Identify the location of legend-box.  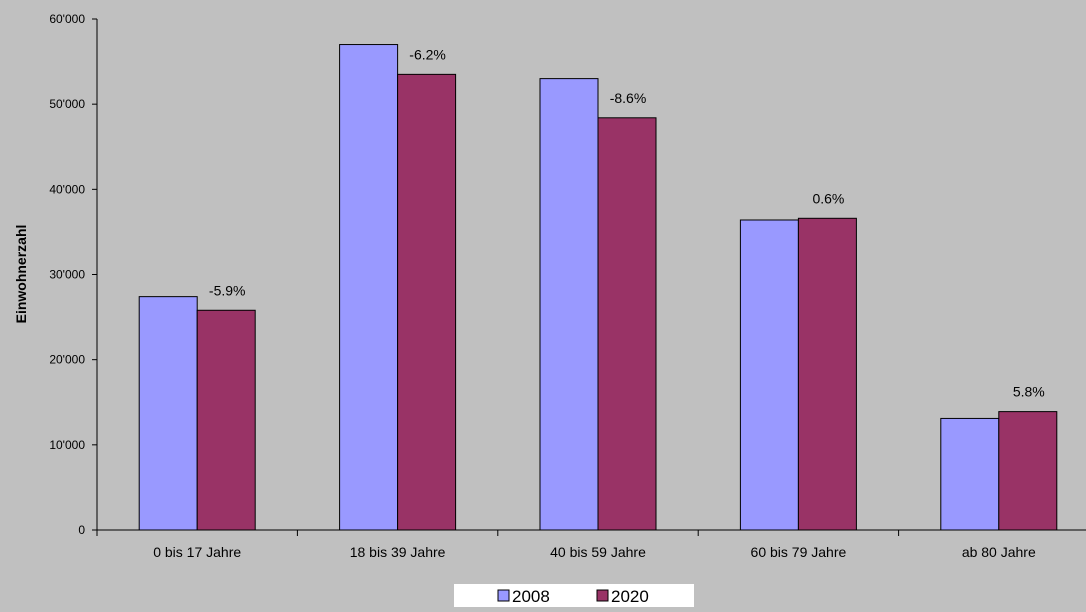
(574, 598).